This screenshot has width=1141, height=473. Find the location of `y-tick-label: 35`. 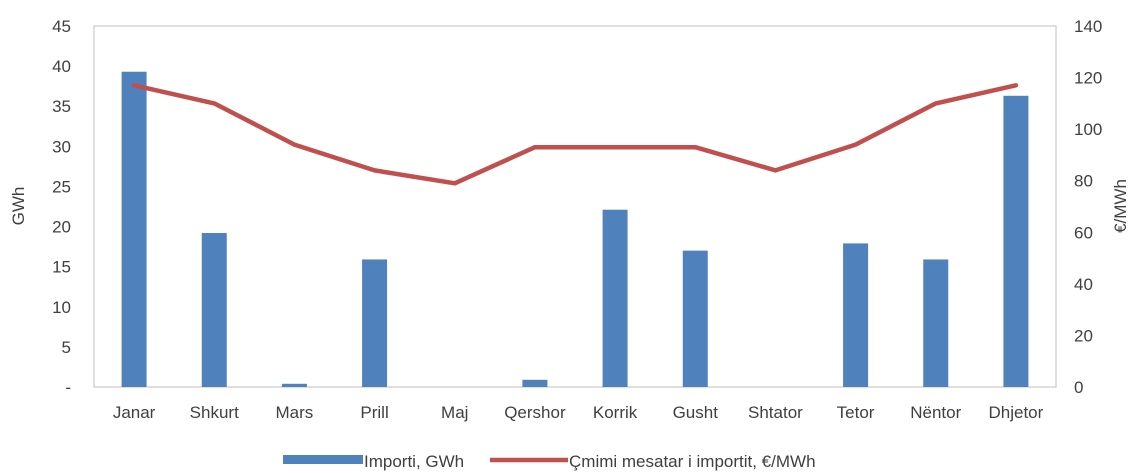

y-tick-label: 35 is located at coordinates (61, 106).